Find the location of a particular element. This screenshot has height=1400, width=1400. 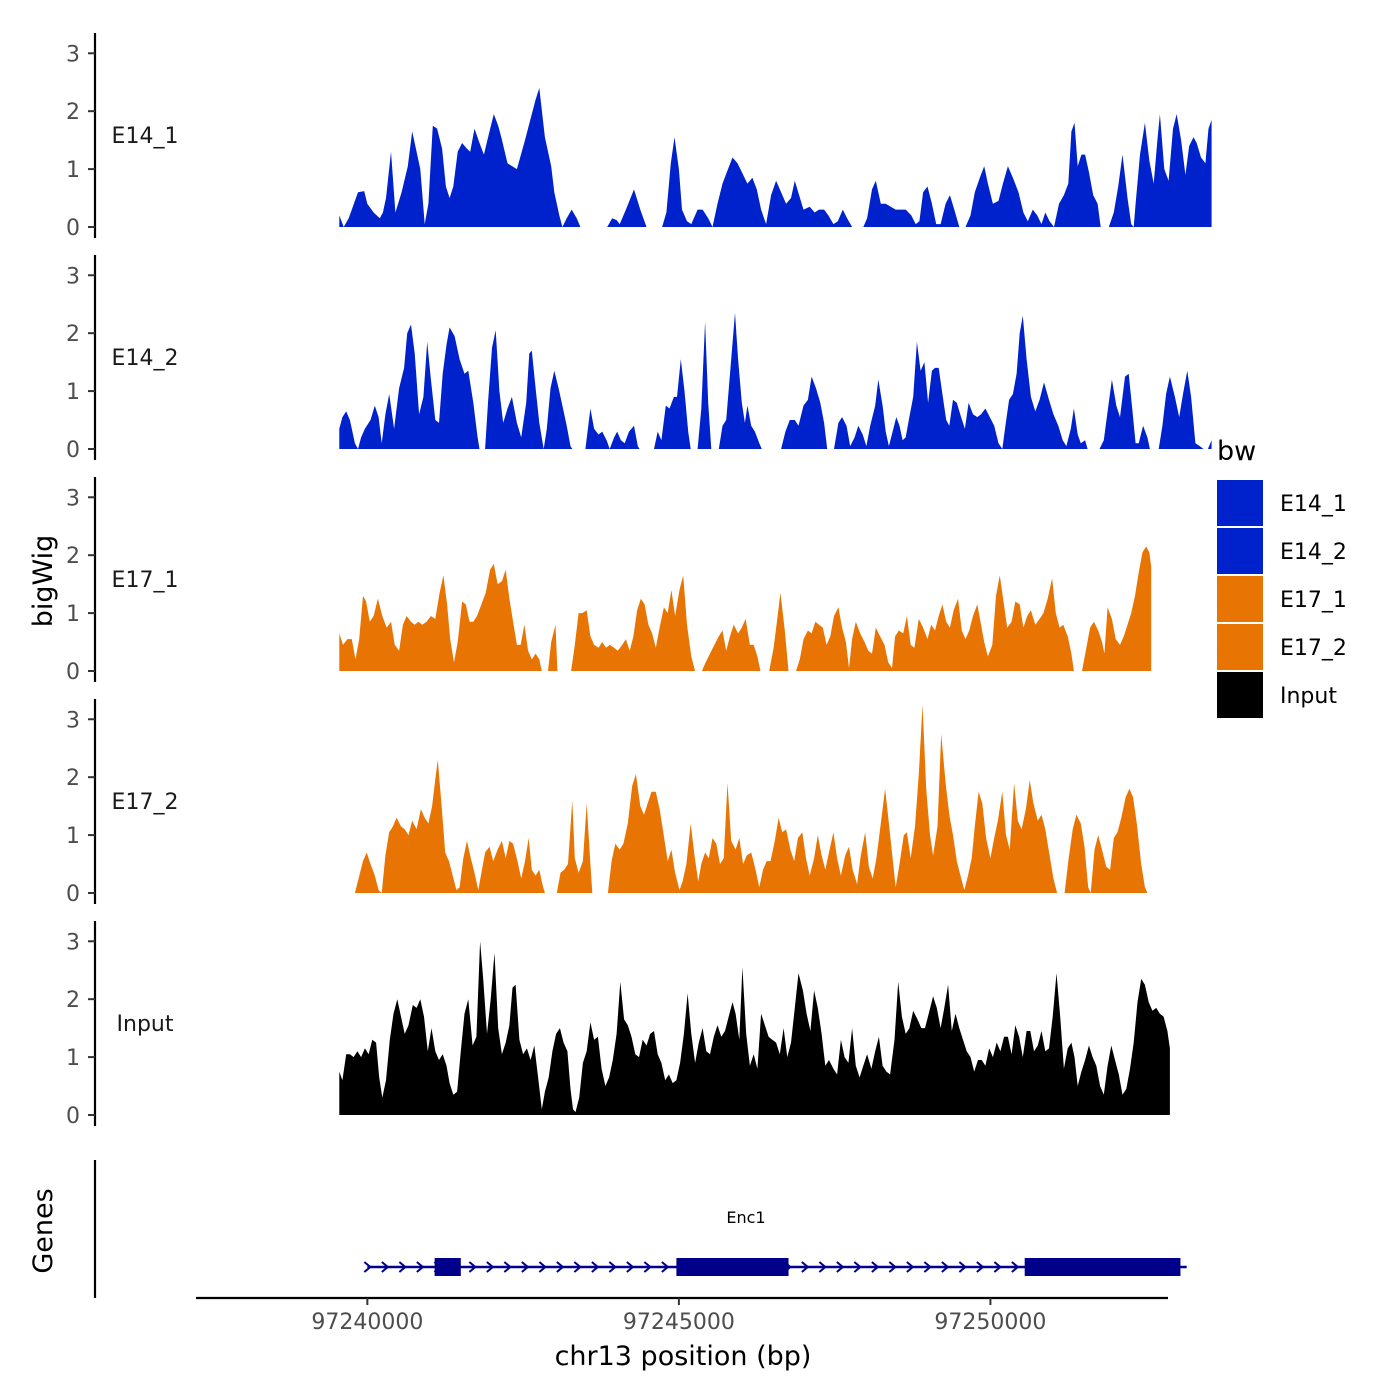

legend-label-E17_1: E17_1 is located at coordinates (1313, 600).